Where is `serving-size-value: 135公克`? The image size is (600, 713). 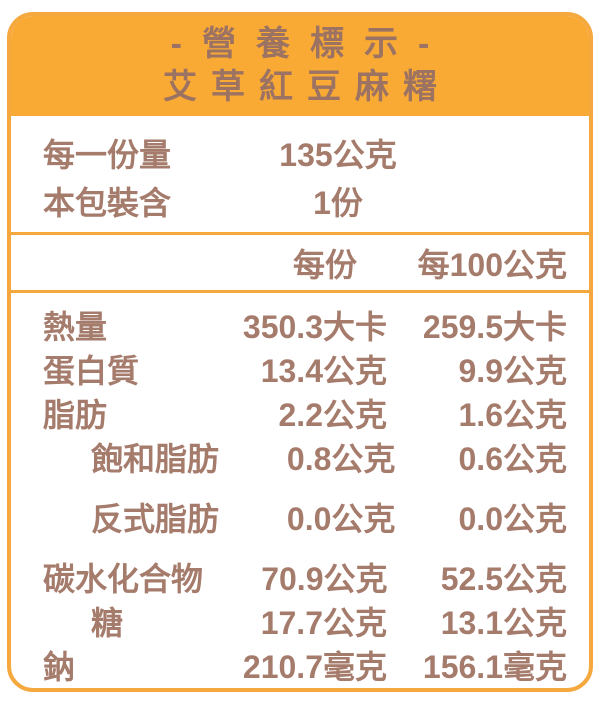 serving-size-value: 135公克 is located at coordinates (338, 155).